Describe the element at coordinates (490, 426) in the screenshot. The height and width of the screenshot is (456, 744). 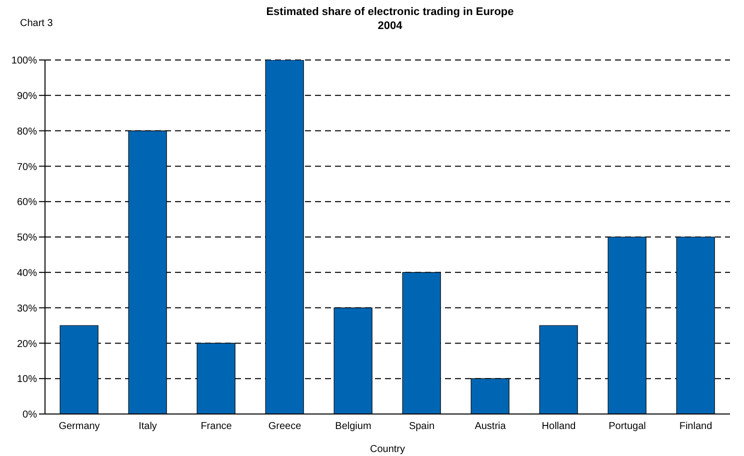
I see `x-tick-label: Austria` at that location.